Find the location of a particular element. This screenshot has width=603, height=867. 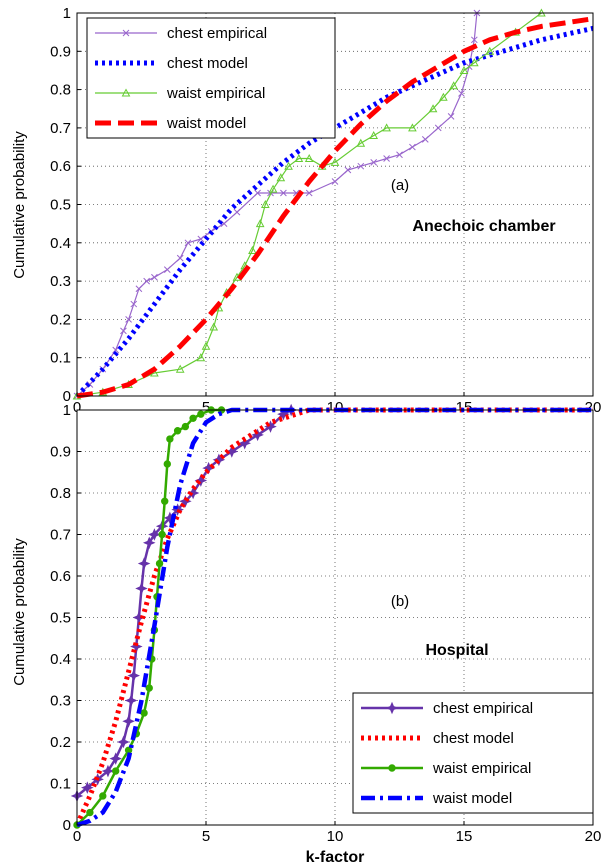

x-axis-label: k-factor is located at coordinates (335, 857).